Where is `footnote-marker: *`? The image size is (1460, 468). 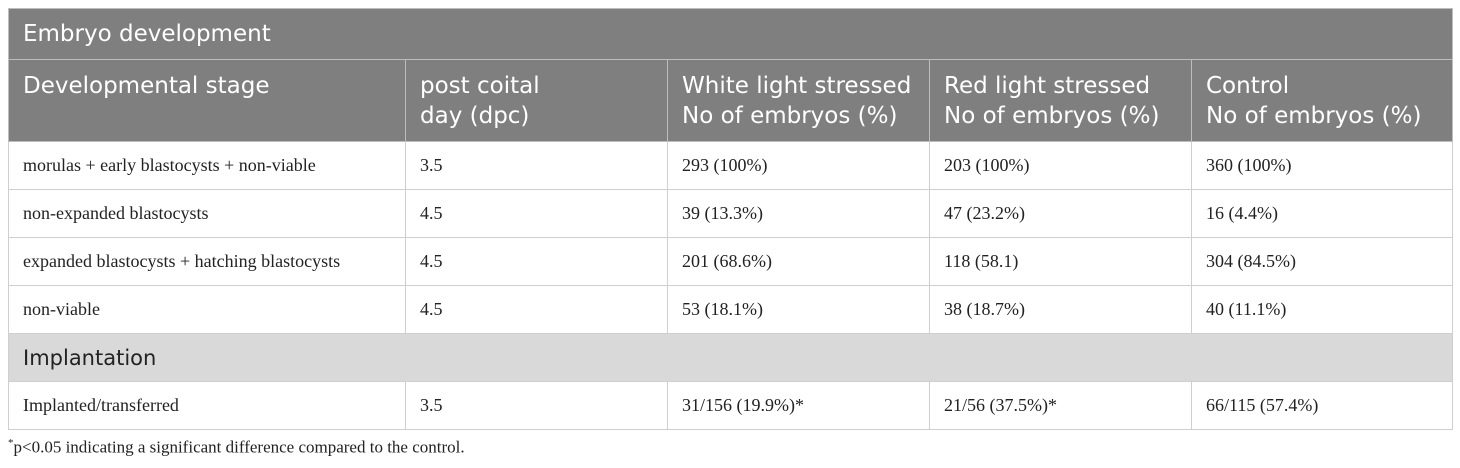 footnote-marker: * is located at coordinates (11, 443).